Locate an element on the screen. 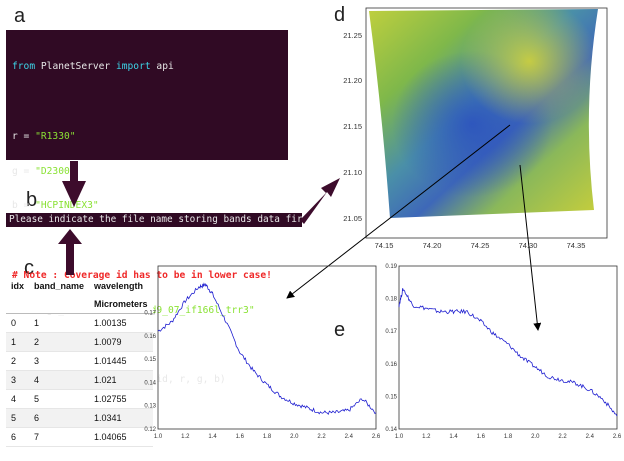 Image resolution: width=624 pixels, height=461 pixels. import-line: from PlanetServer import api is located at coordinates (147, 67).